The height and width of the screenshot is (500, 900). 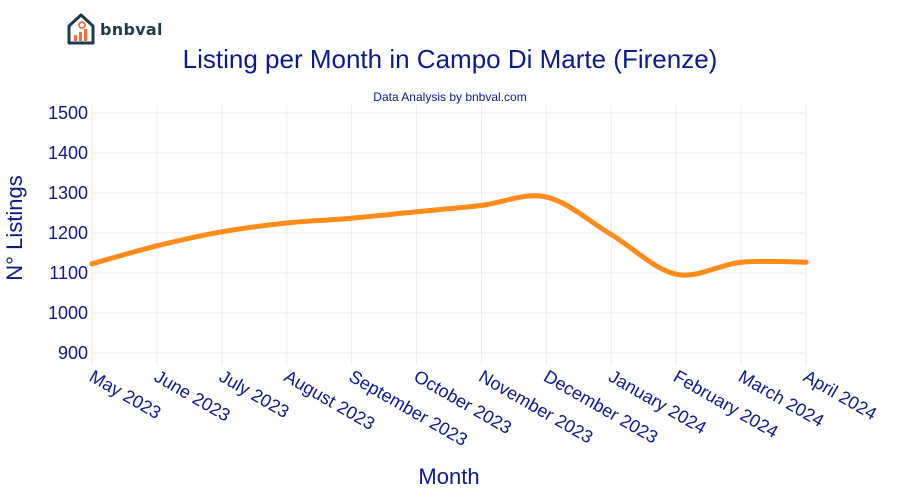 What do you see at coordinates (448, 476) in the screenshot?
I see `x-axis-title: Month` at bounding box center [448, 476].